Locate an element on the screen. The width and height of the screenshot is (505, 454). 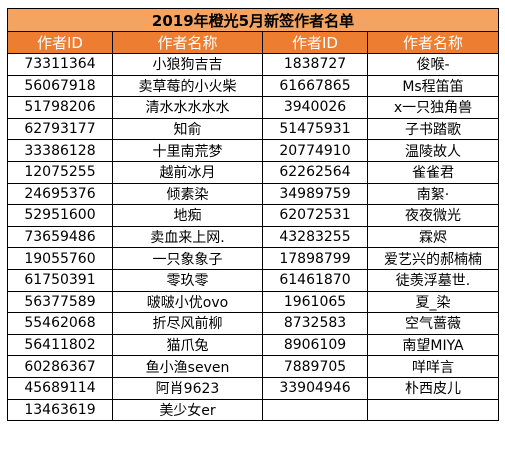
author-id-cell: 34989759 is located at coordinates (315, 194).